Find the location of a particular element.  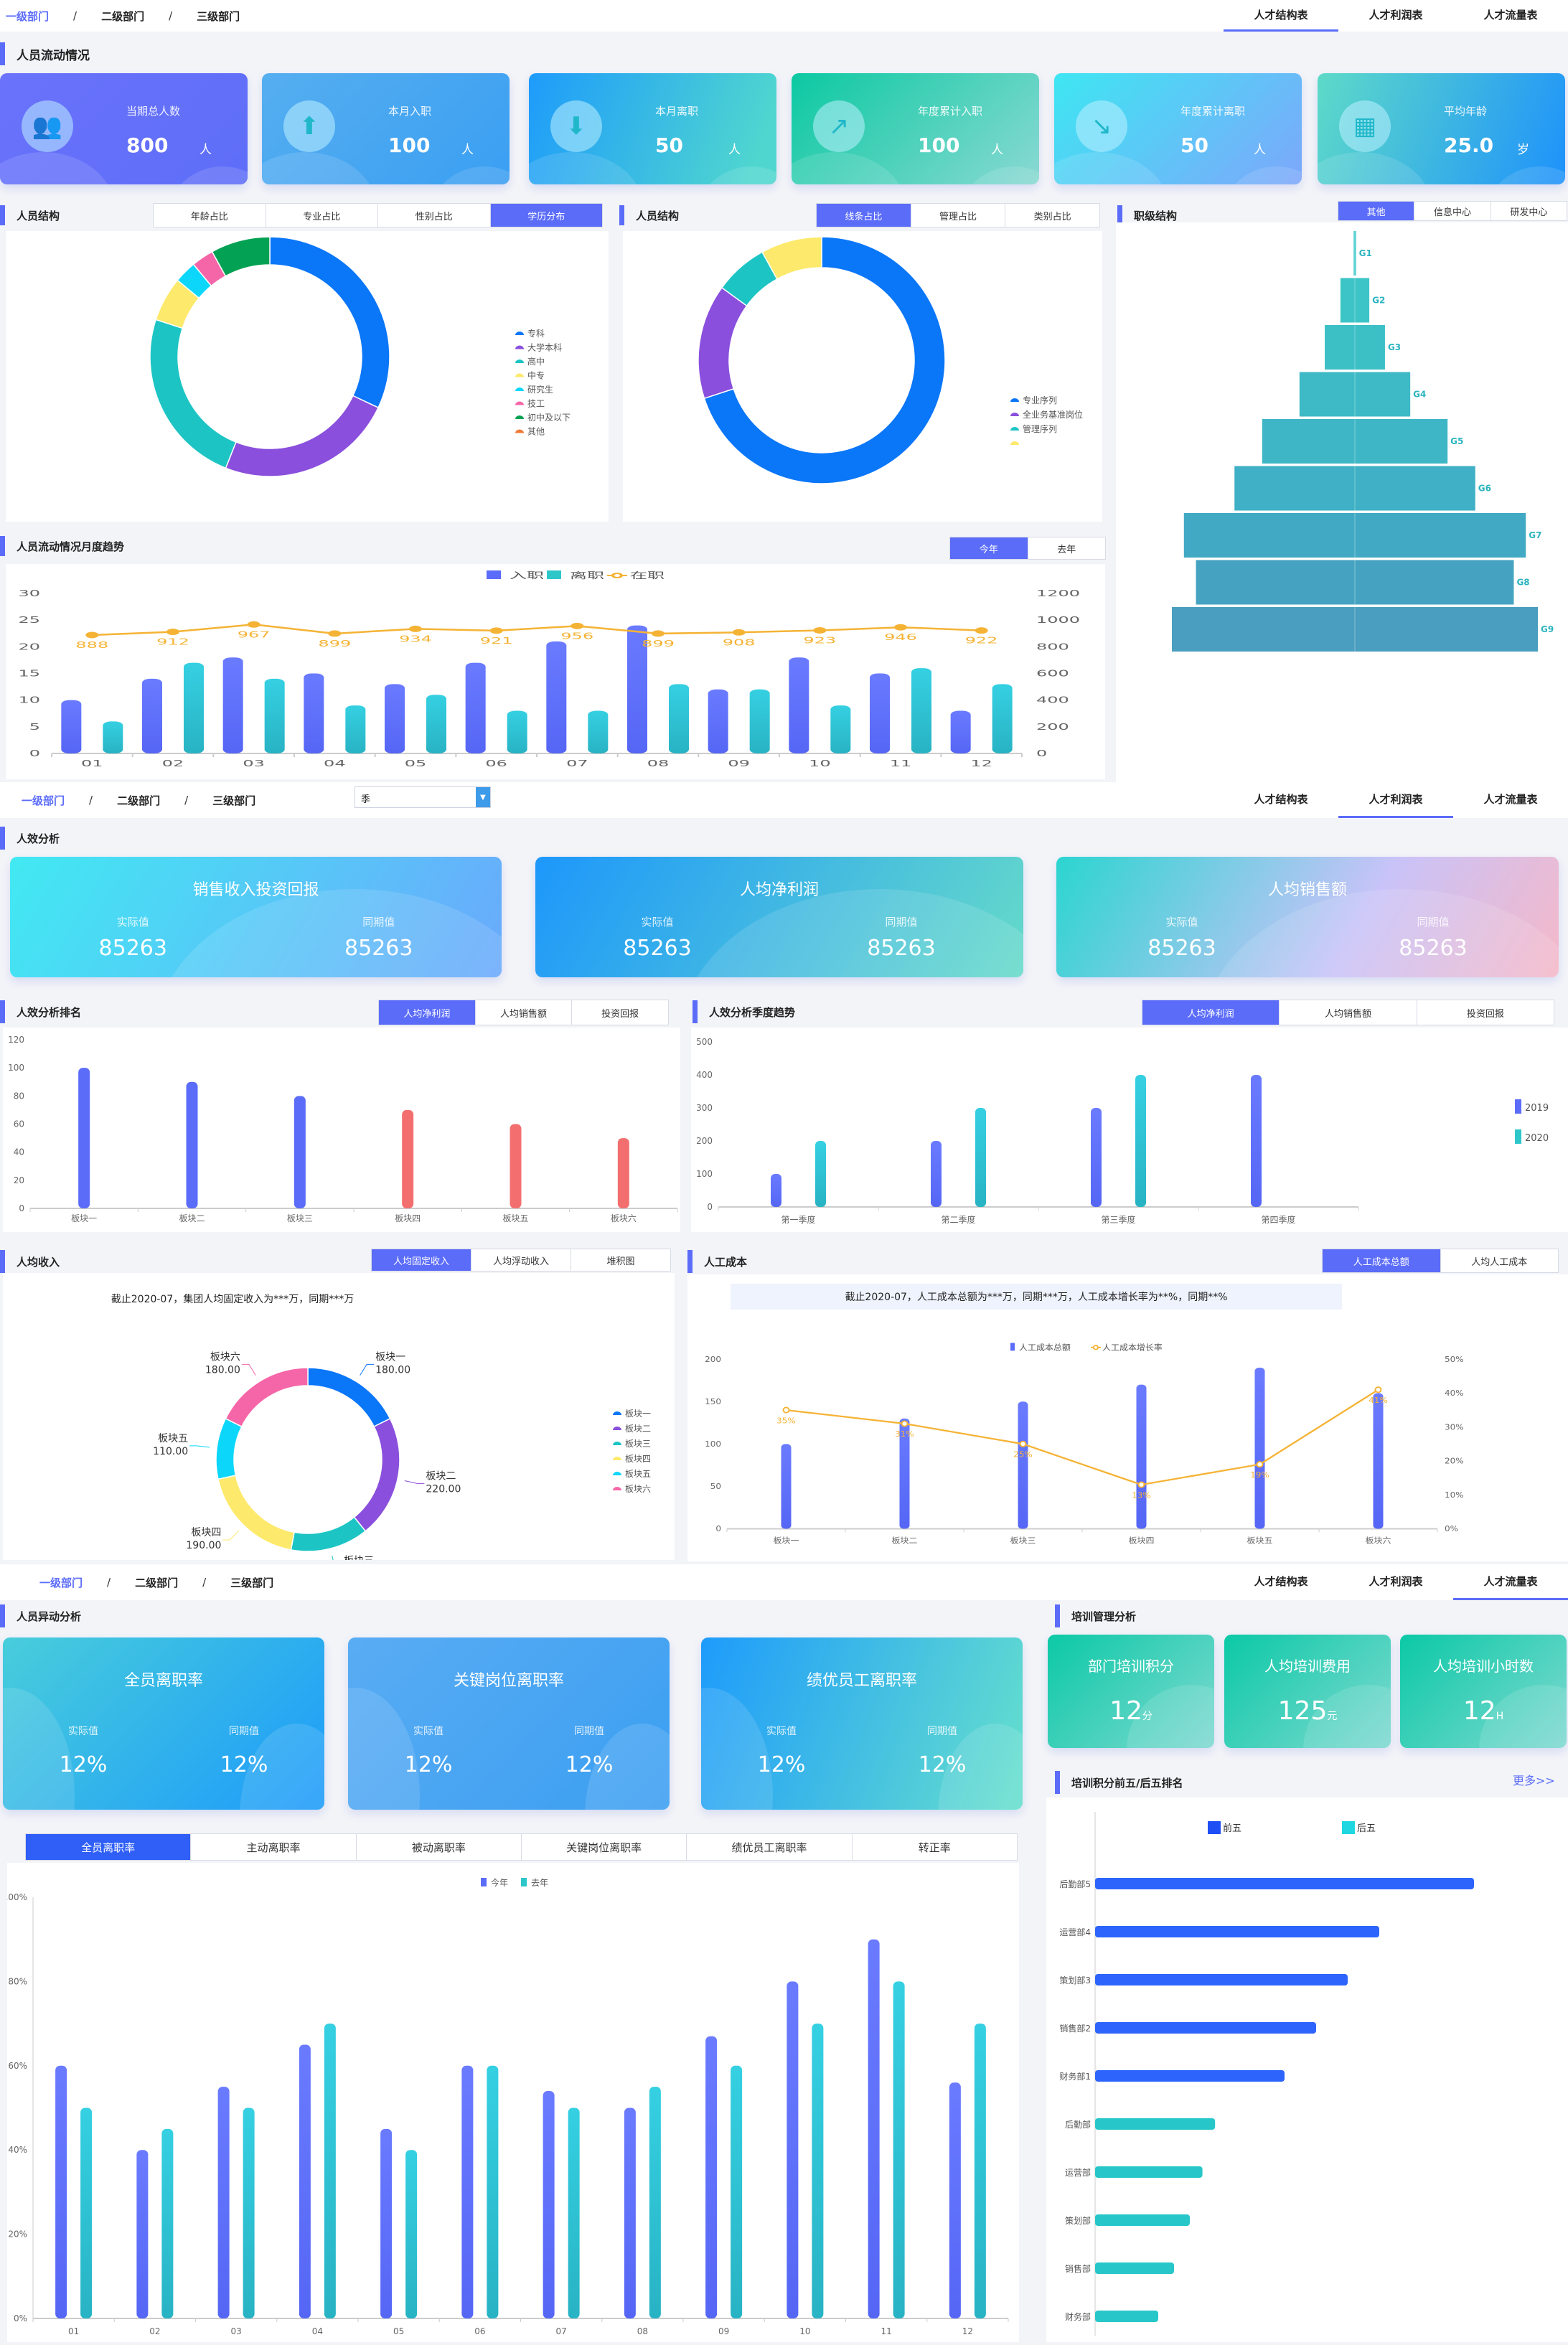

bar-人效分析排名-板块二 is located at coordinates (192, 1144).